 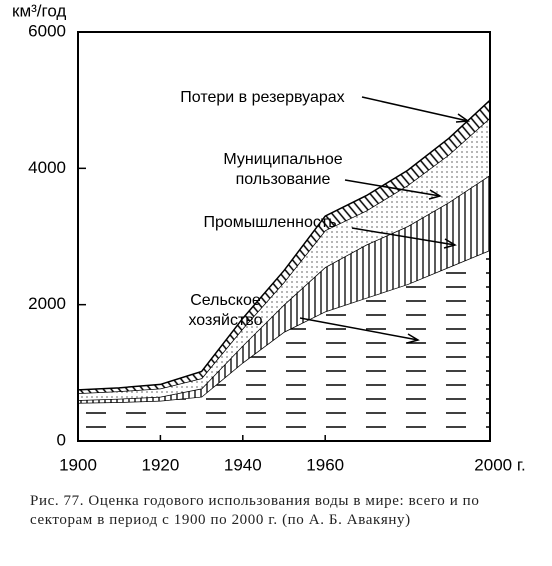 I want to click on arrows, so click(x=385, y=220).